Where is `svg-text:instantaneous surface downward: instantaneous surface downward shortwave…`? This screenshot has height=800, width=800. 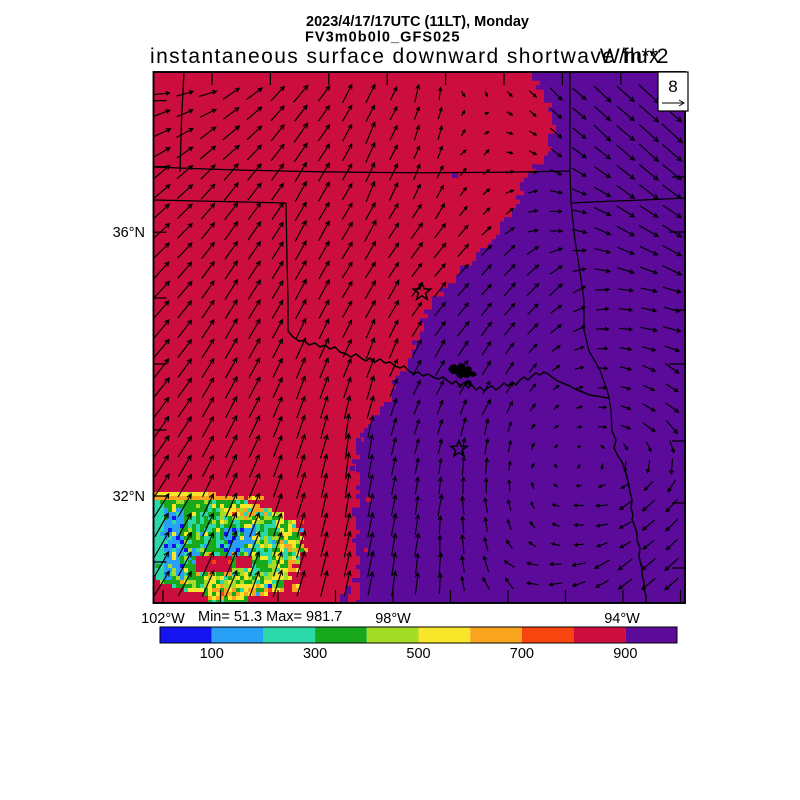 svg-text:instantaneous surface downward: instantaneous surface downward shortwave… is located at coordinates (405, 56).